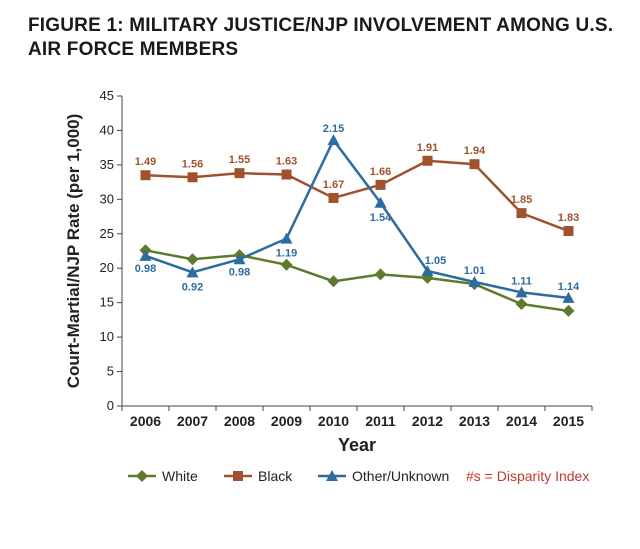 This screenshot has height=549, width=640. Describe the element at coordinates (435, 261) in the screenshot. I see `data-label-other-unknown: 1.05` at that location.